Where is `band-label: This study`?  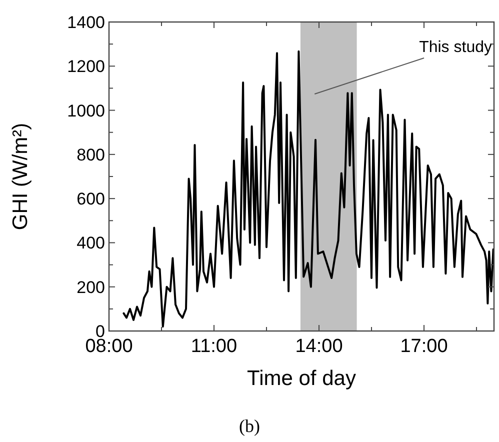
band-label: This study is located at coordinates (455, 47).